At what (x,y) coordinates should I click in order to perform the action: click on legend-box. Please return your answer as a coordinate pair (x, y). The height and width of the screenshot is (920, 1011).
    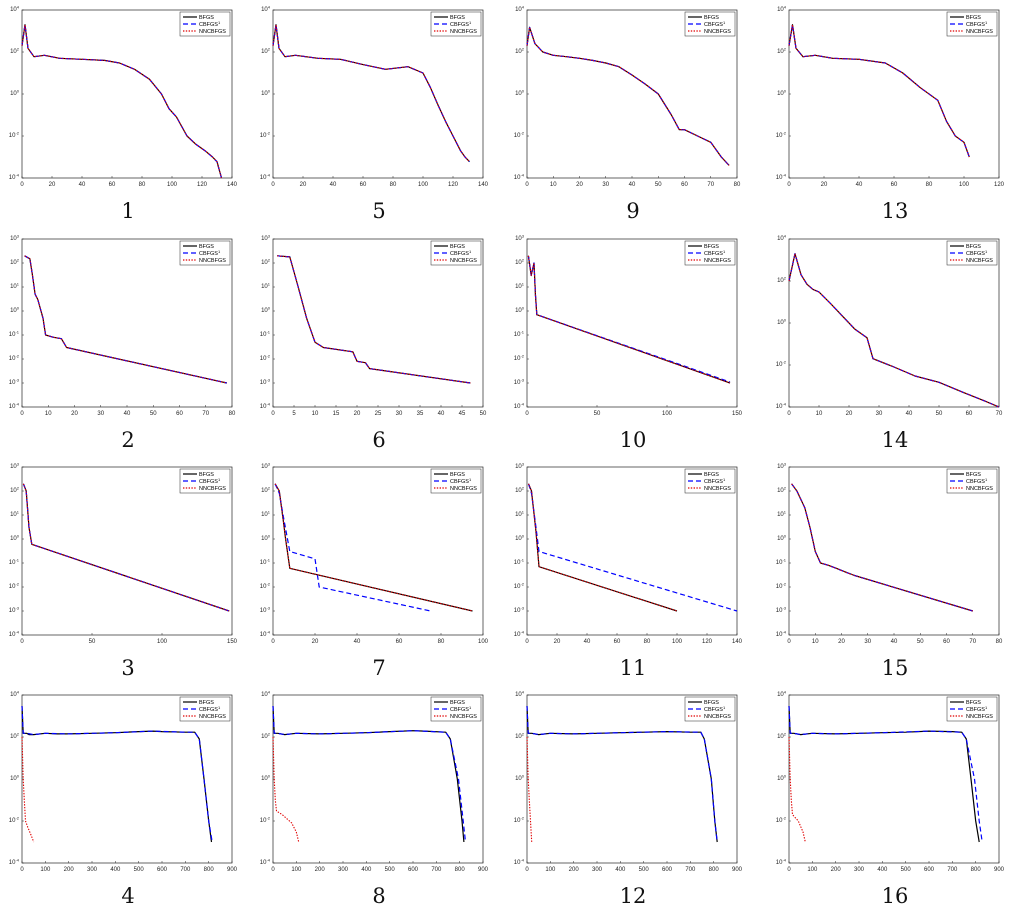
    Looking at the image, I should click on (972, 24).